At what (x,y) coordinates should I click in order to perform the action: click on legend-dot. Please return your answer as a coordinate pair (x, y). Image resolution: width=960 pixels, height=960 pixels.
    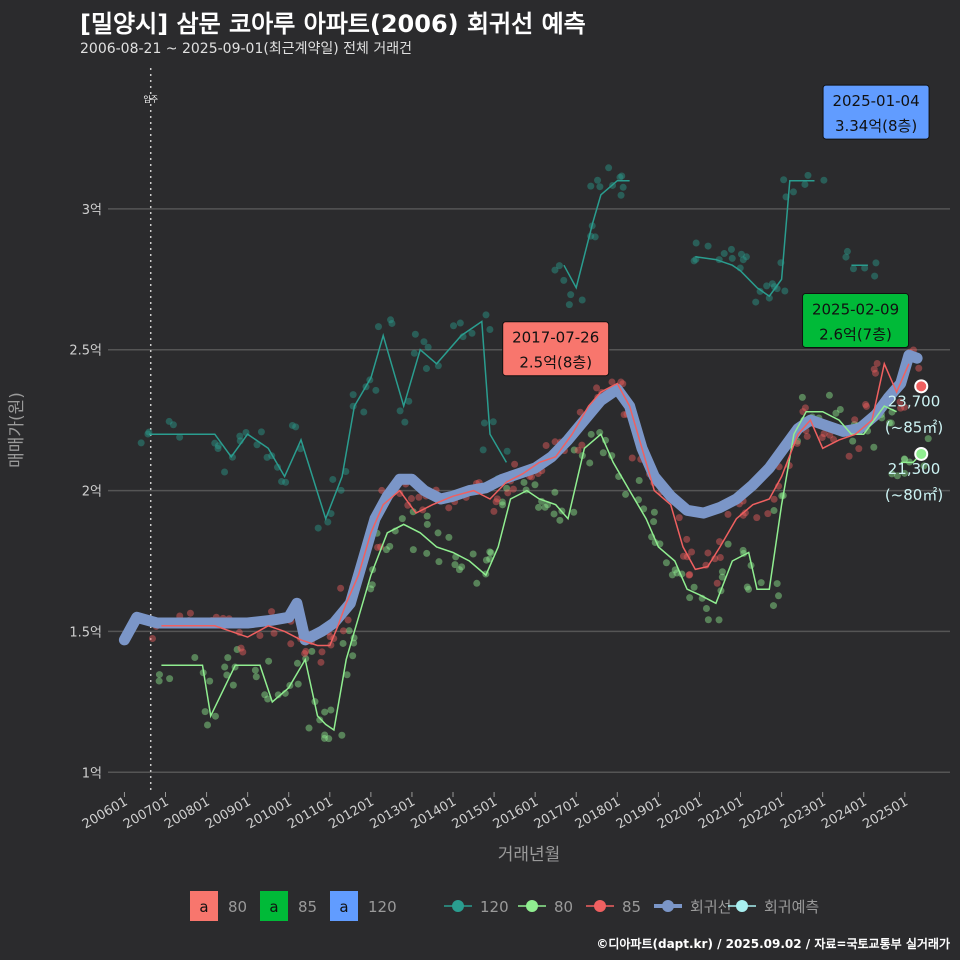
    Looking at the image, I should click on (532, 906).